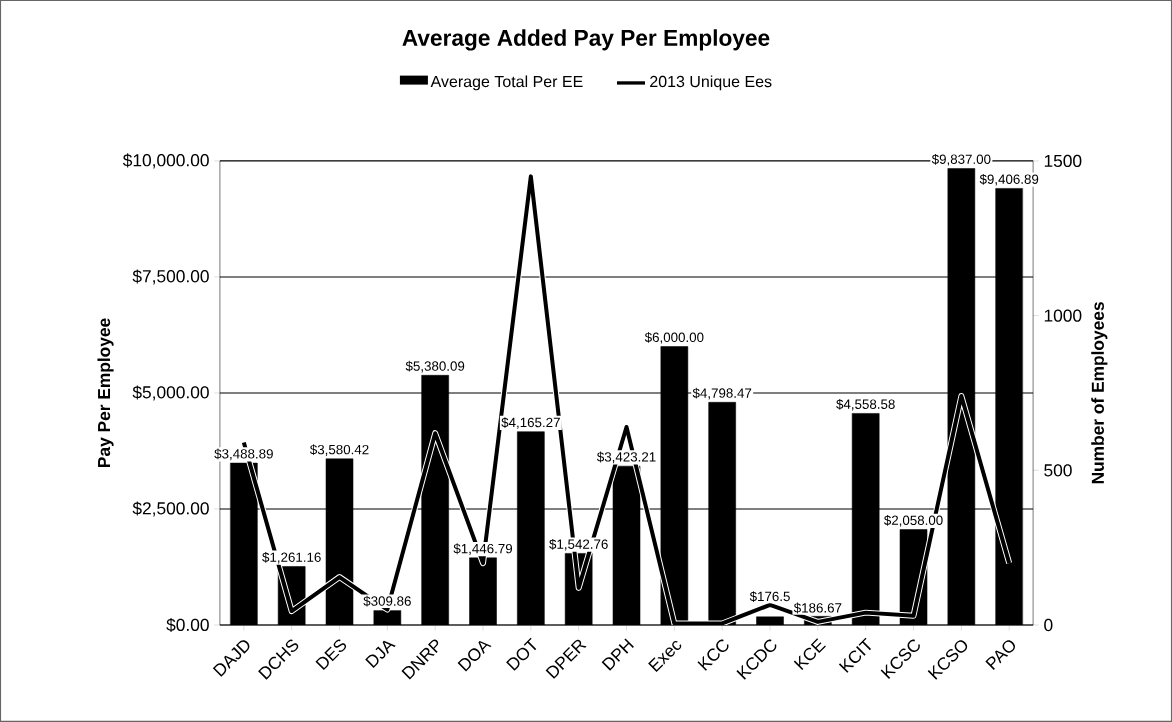 Image resolution: width=1172 pixels, height=722 pixels. I want to click on data-label: $1,261.16, so click(291, 558).